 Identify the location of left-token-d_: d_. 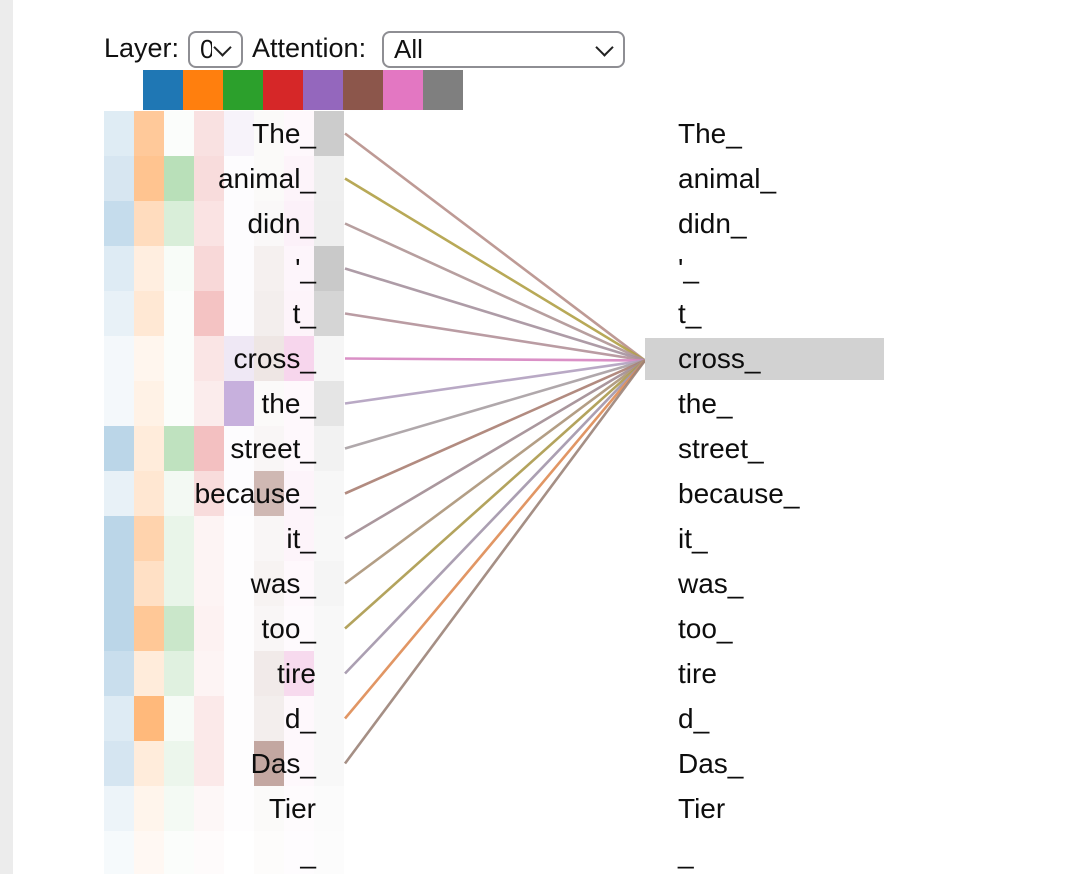
(300, 718).